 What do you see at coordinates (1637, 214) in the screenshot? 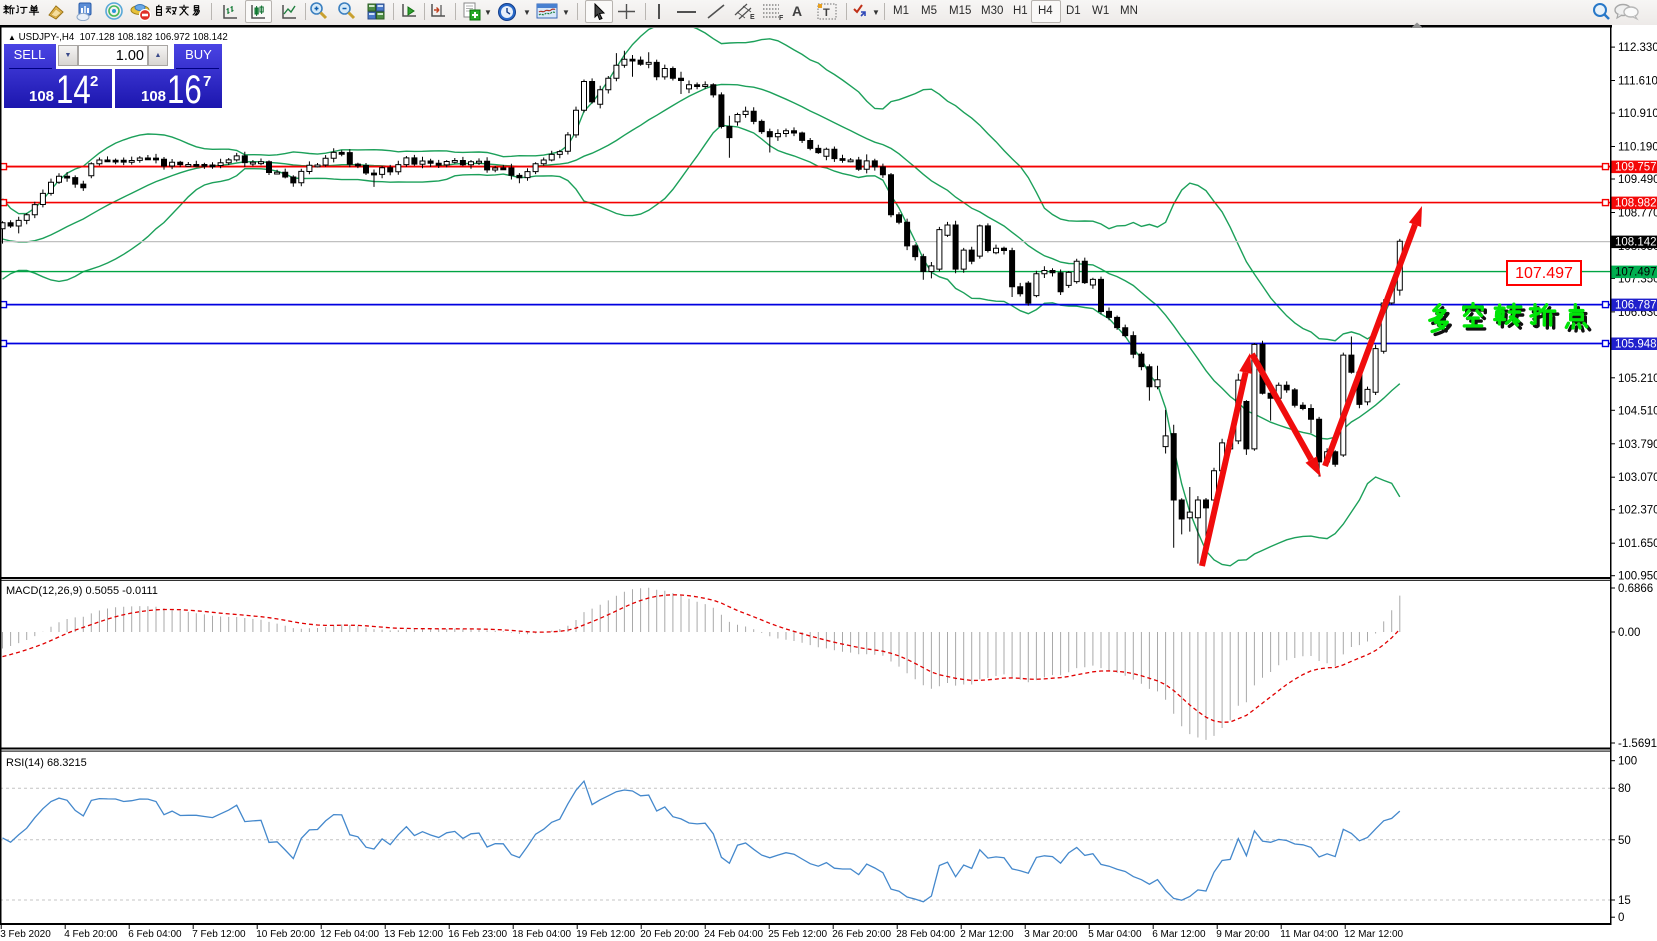
I see `svg-text: 108.770` at bounding box center [1637, 214].